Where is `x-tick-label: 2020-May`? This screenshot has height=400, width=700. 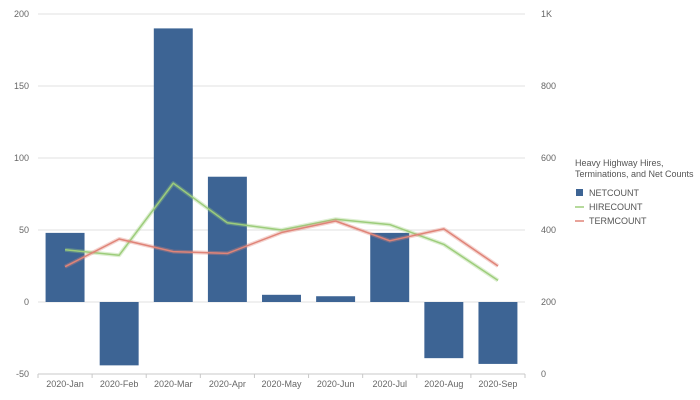 x-tick-label: 2020-May is located at coordinates (281, 384).